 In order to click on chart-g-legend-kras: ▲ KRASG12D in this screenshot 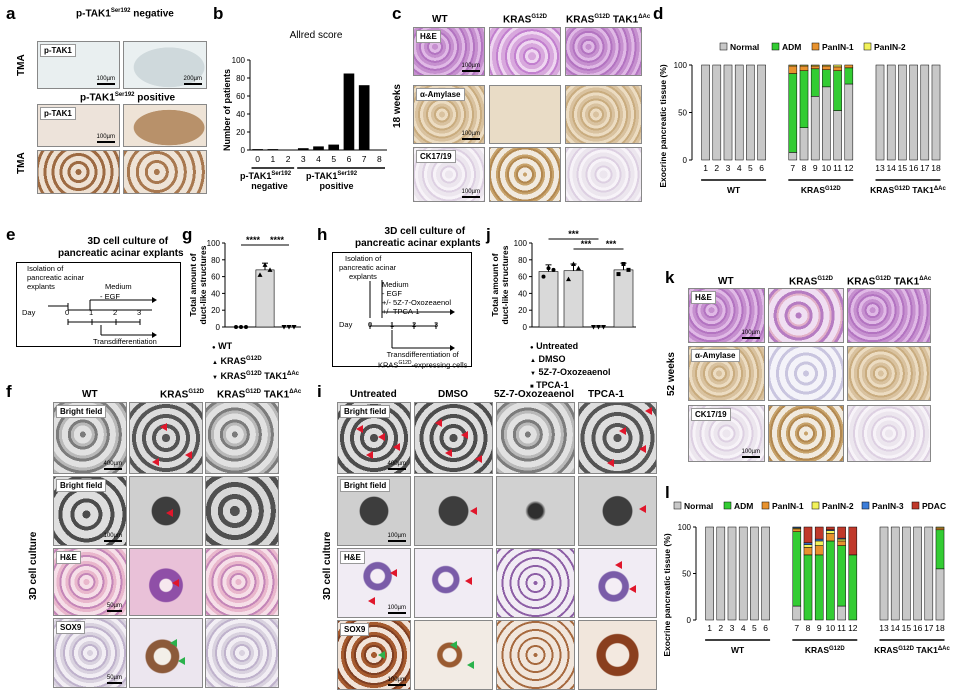, I will do `click(237, 361)`.